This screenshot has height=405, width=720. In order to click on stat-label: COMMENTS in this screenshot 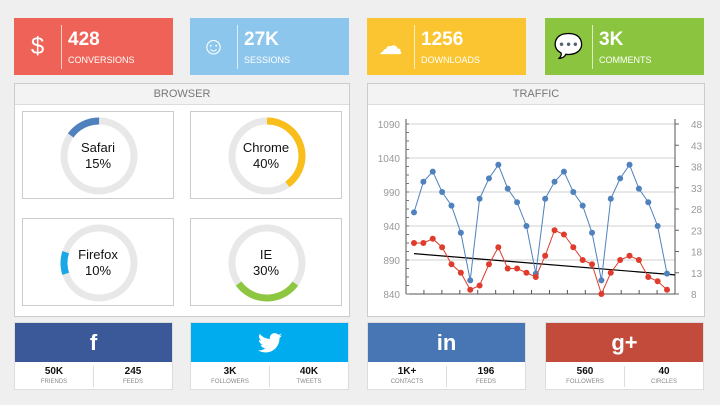, I will do `click(625, 59)`.